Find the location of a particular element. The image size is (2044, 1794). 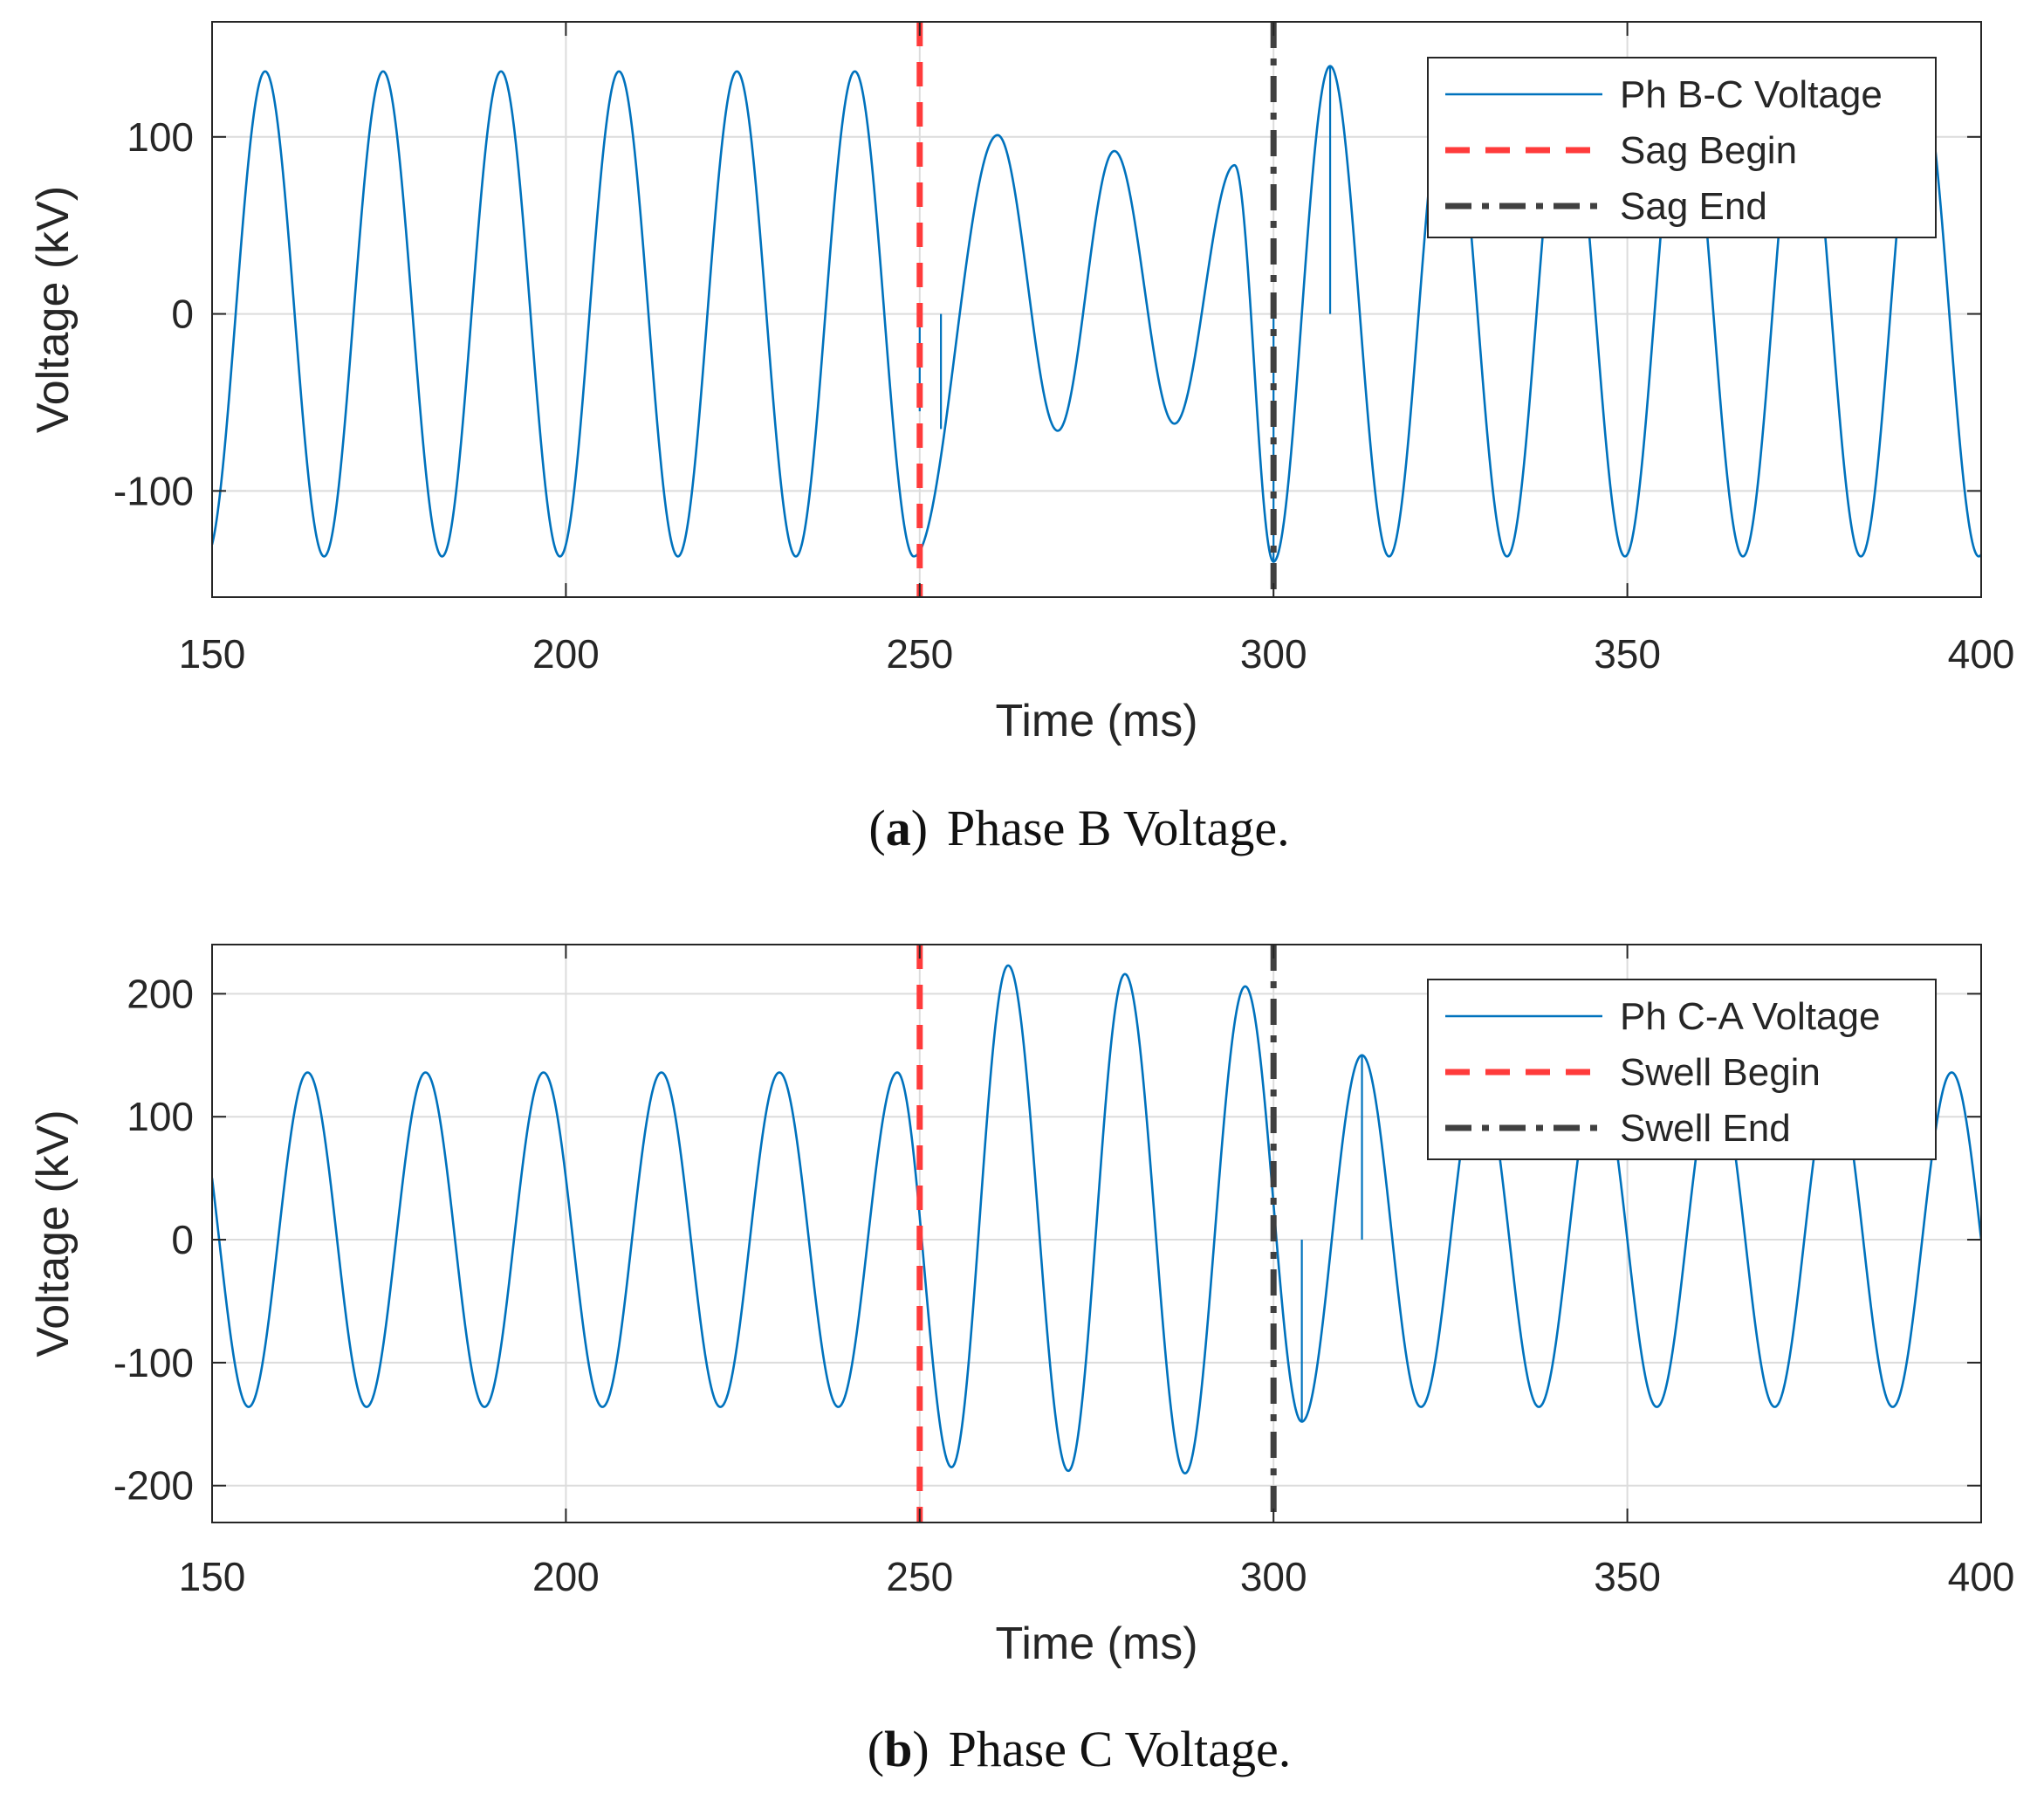

panel-a-x-tick-label: 250 is located at coordinates (920, 654).